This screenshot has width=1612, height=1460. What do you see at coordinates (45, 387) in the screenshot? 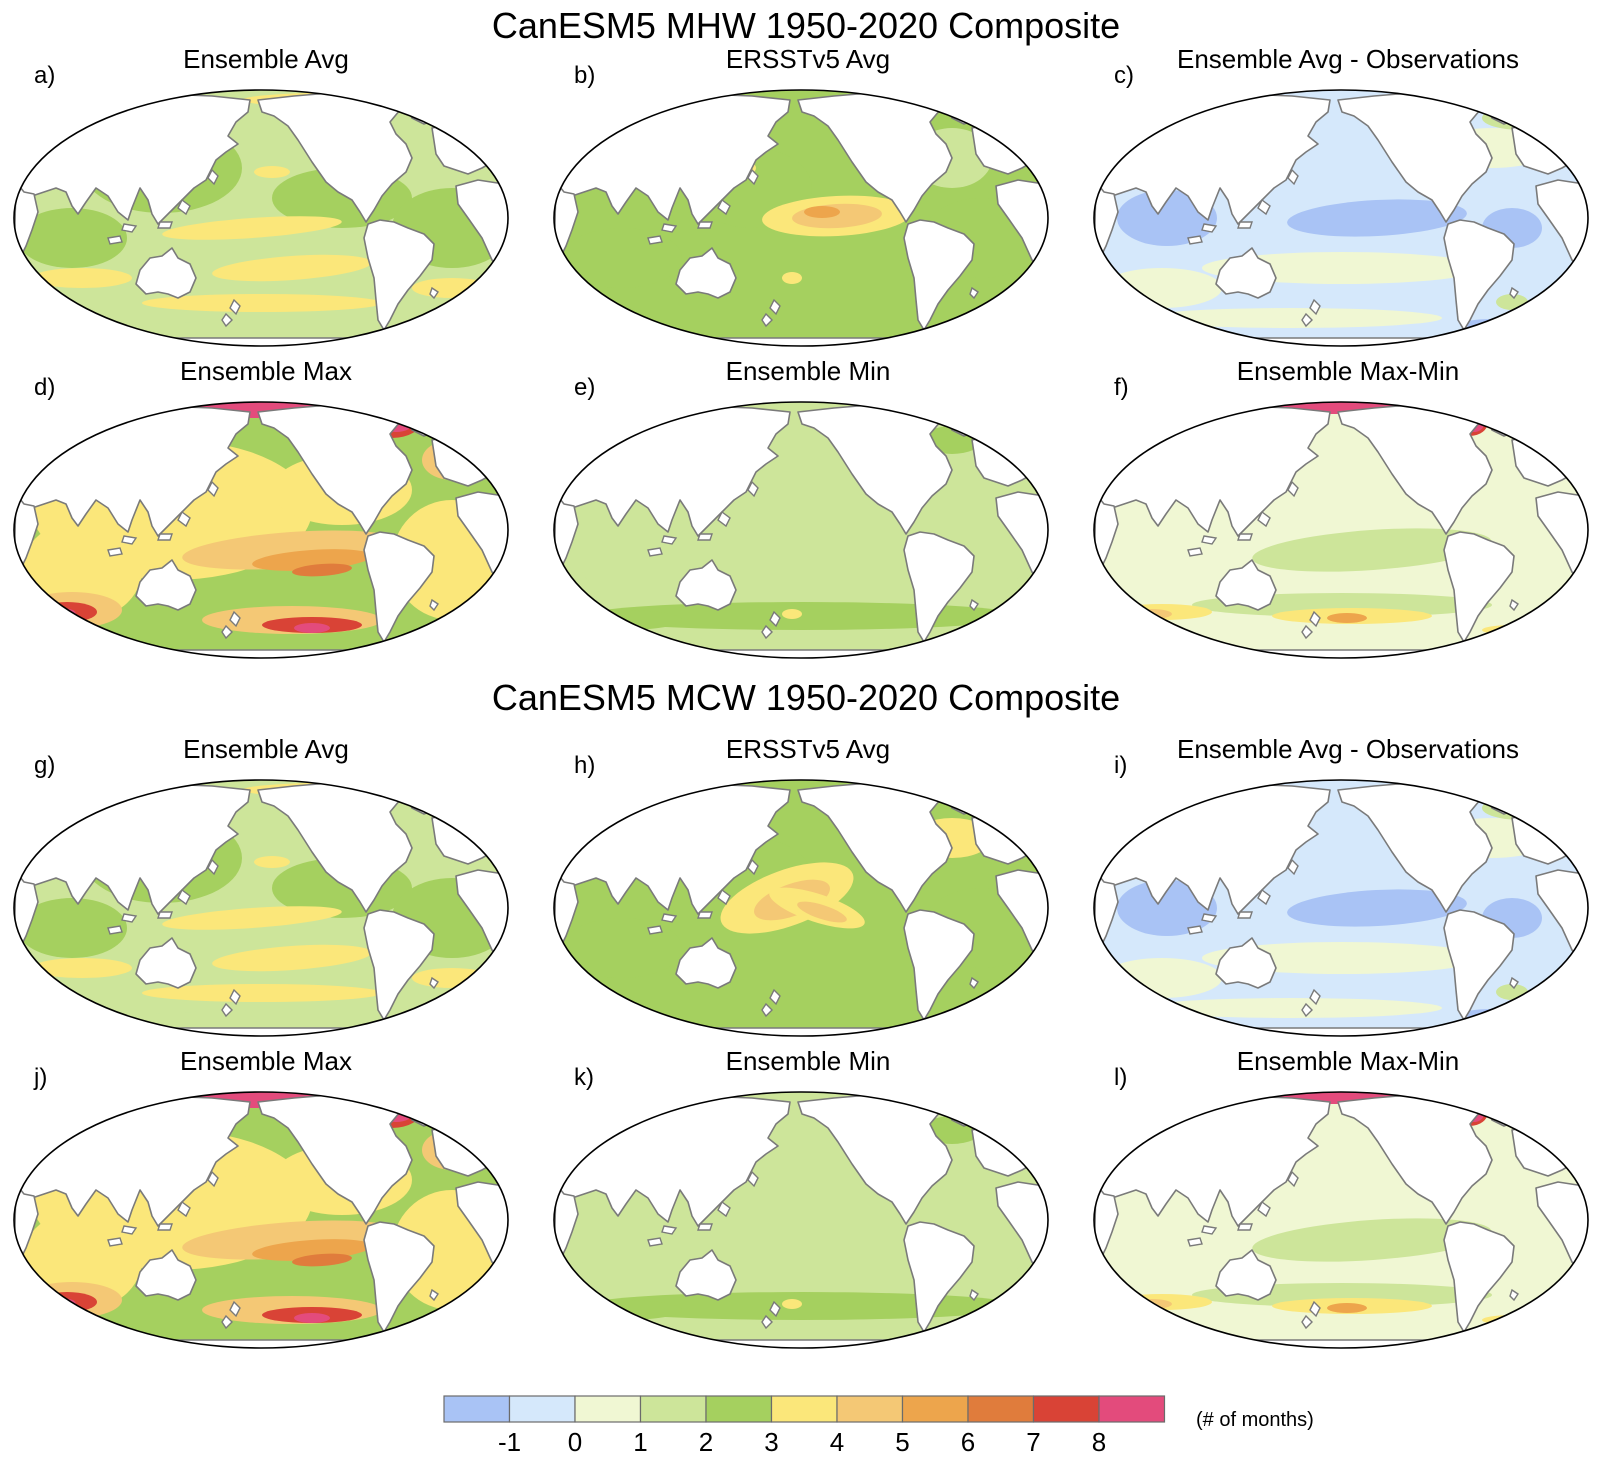
I see `panel-letter: d)` at bounding box center [45, 387].